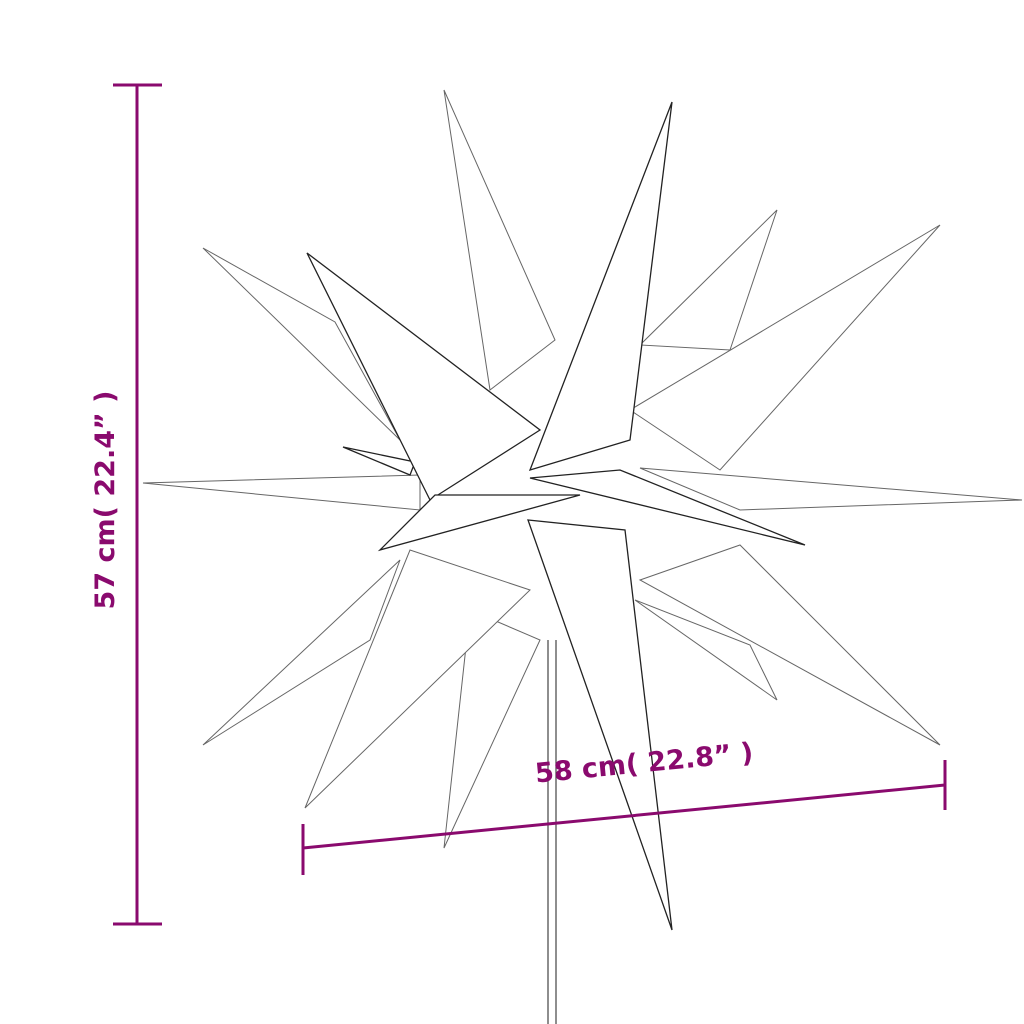 The width and height of the screenshot is (1024, 1024). I want to click on height-label: 57 cm( 22.4” ), so click(105, 500).